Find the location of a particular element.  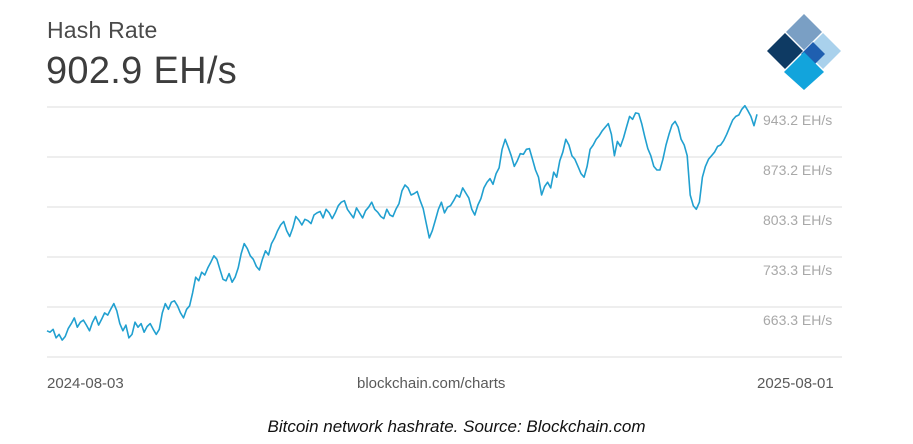

y-tick-label: 943.2 EH/s is located at coordinates (797, 120).